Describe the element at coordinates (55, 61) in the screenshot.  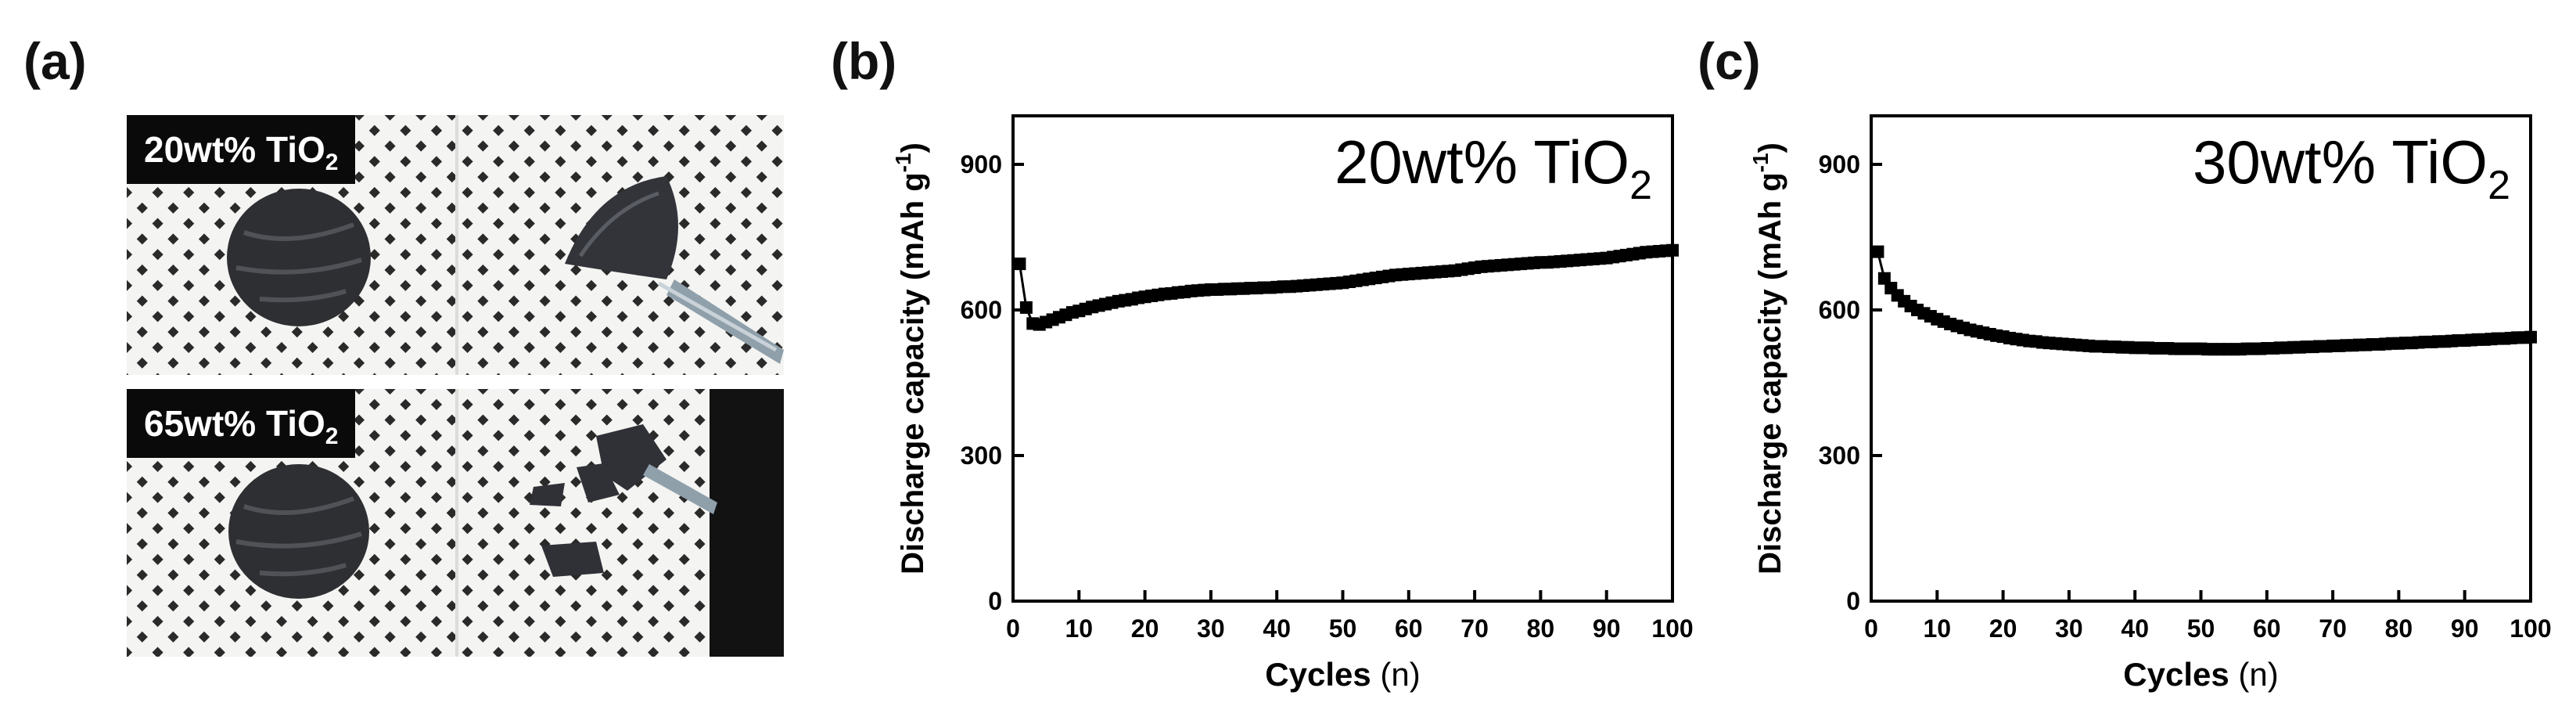
I see `panel-label-a: (a)` at that location.